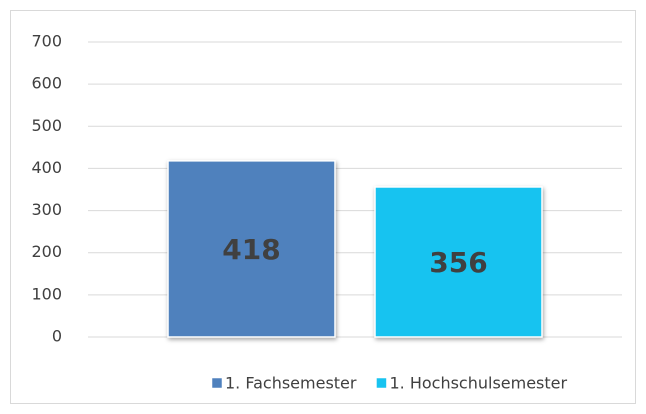  Describe the element at coordinates (46, 41) in the screenshot. I see `y-tick-label: 700` at that location.